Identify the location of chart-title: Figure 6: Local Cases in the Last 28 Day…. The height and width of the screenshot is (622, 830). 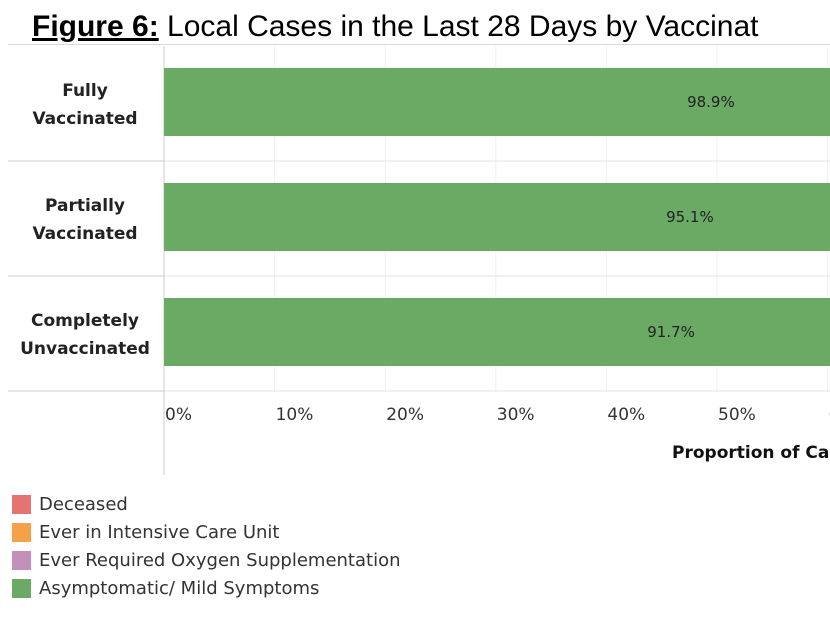
(395, 27).